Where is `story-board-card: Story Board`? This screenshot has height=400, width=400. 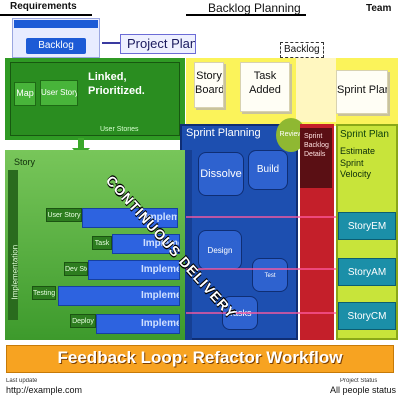 story-board-card: Story Board is located at coordinates (209, 85).